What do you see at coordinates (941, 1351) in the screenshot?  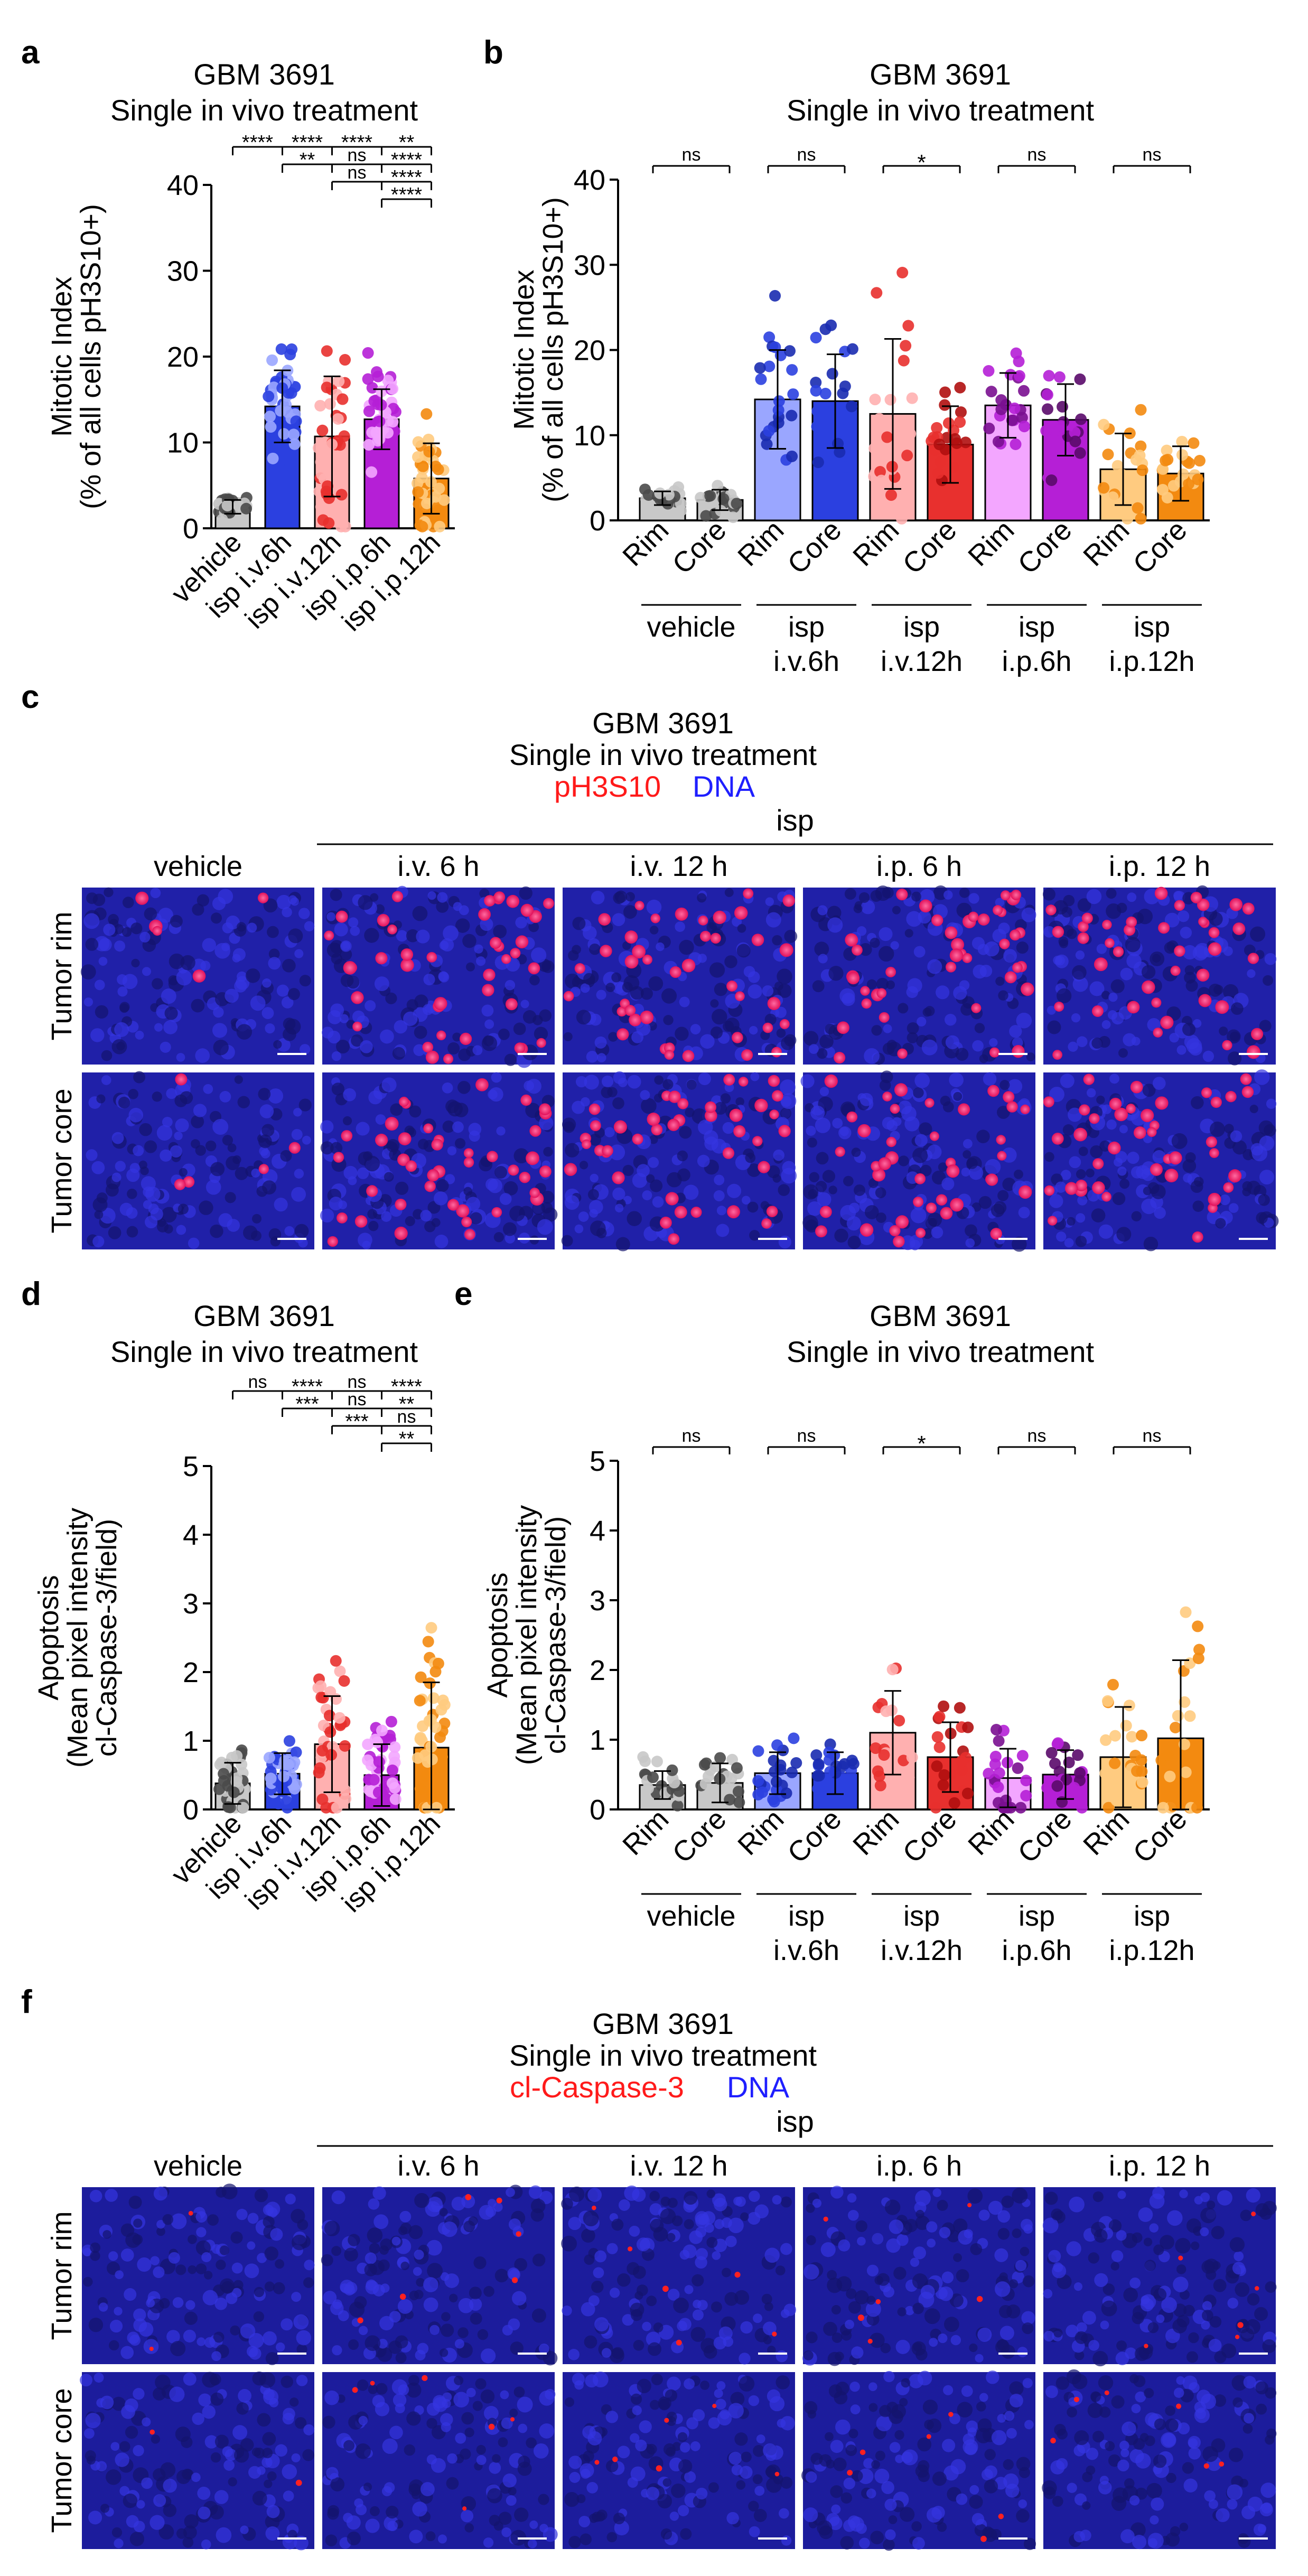 I see `chart-title-line: Single in vivo treatment` at bounding box center [941, 1351].